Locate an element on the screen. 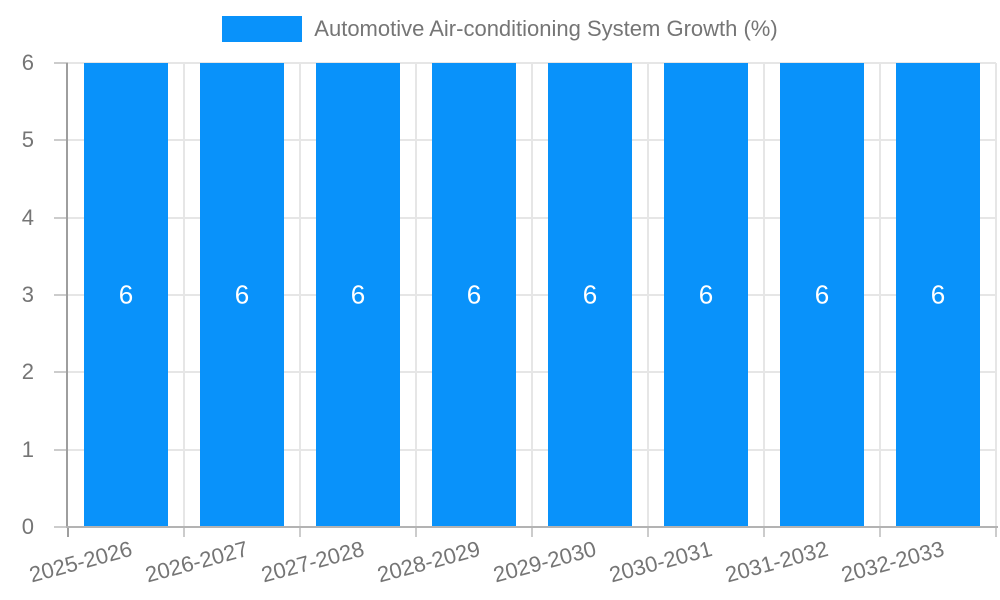  x-axis-label: 2031-2032 is located at coordinates (776, 562).